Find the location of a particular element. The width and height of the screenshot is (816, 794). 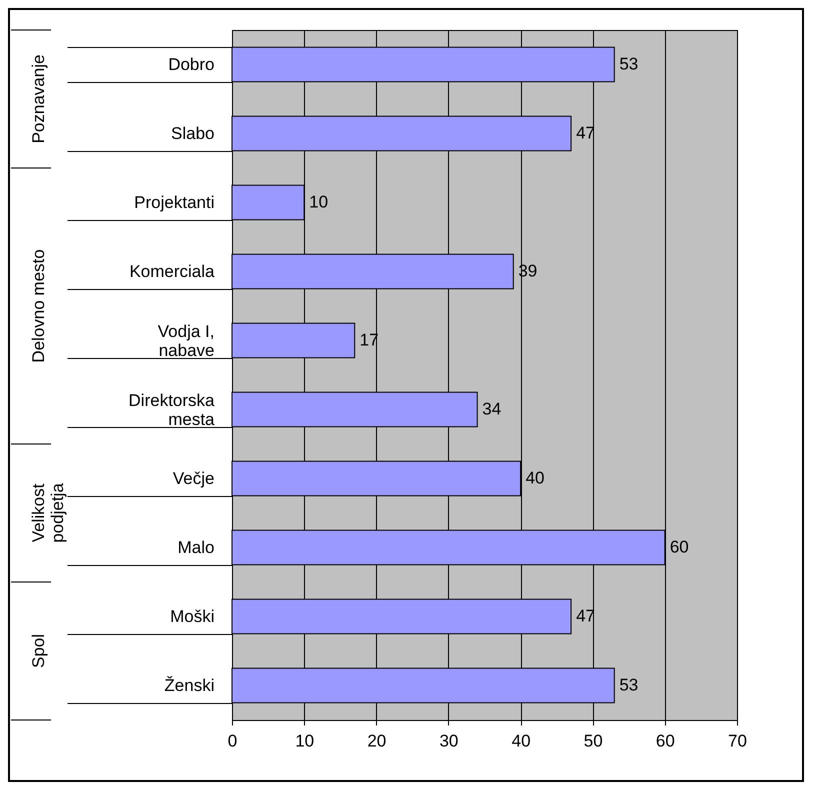

text: Spol is located at coordinates (38, 651).